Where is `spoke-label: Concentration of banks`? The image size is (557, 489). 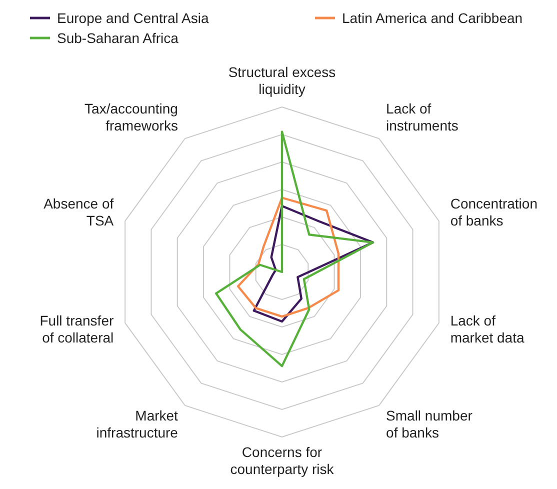
spoke-label: Concentration of banks is located at coordinates (494, 211).